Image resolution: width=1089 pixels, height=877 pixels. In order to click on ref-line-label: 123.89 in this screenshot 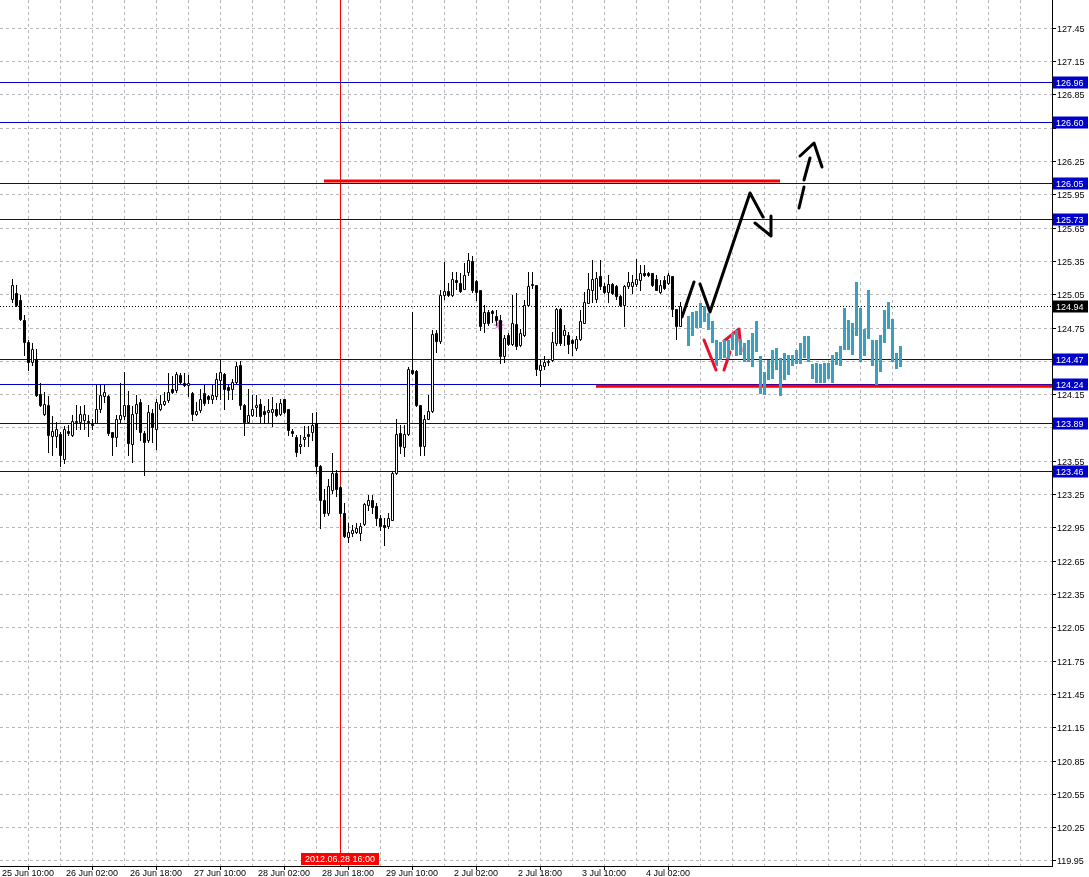, I will do `click(1070, 423)`.